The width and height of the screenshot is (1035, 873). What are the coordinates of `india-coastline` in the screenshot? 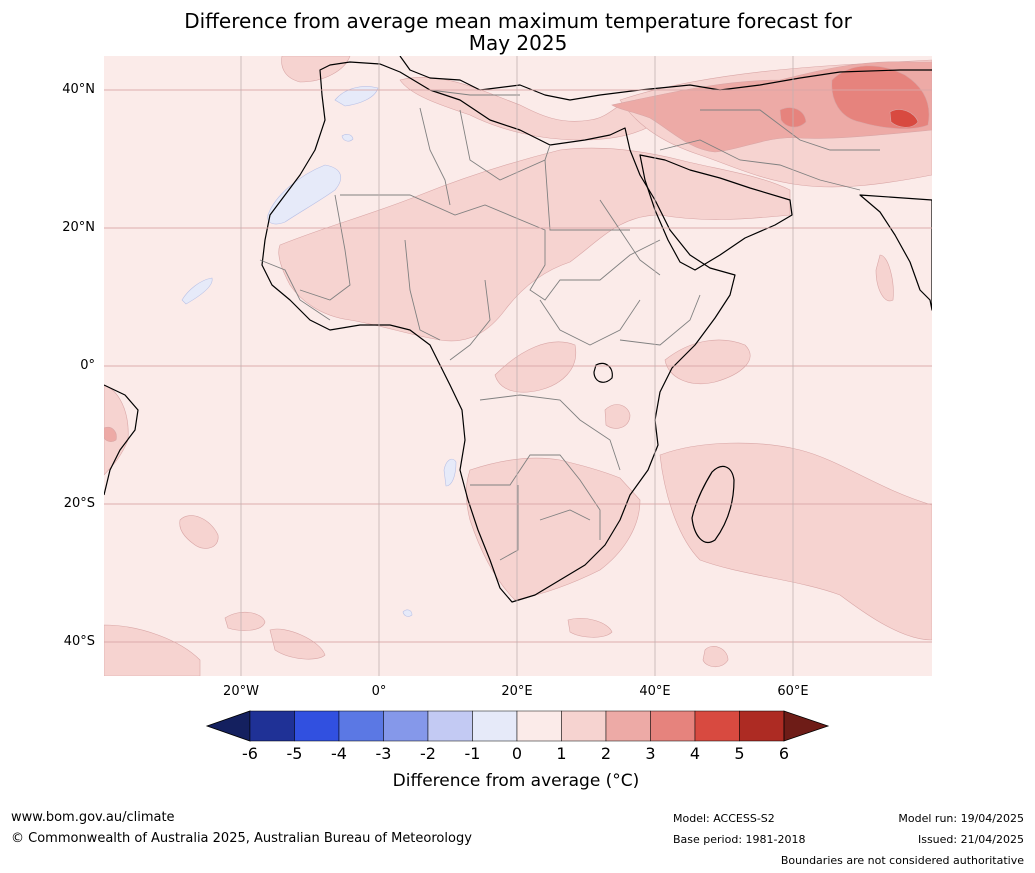 It's located at (895, 252).